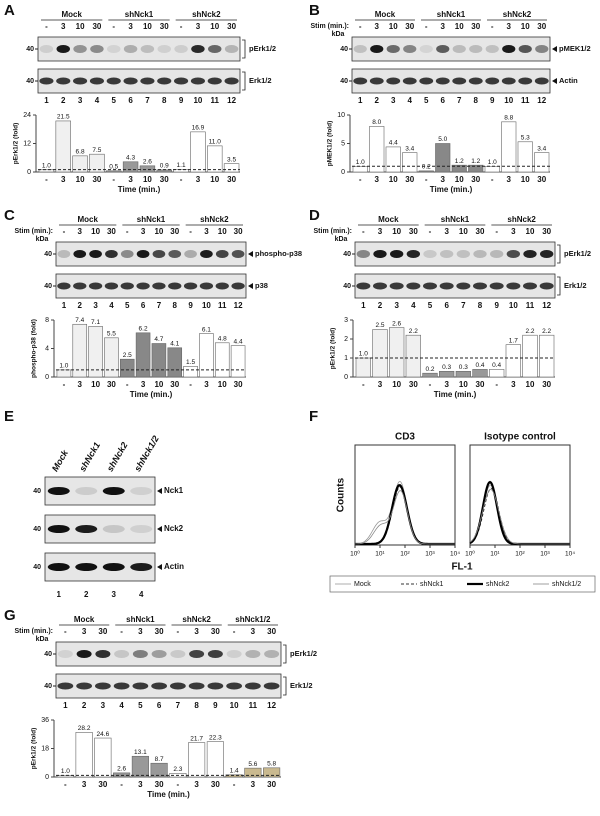 This screenshot has width=600, height=816. Describe the element at coordinates (234, 705) in the screenshot. I see `lane-number: 10` at that location.